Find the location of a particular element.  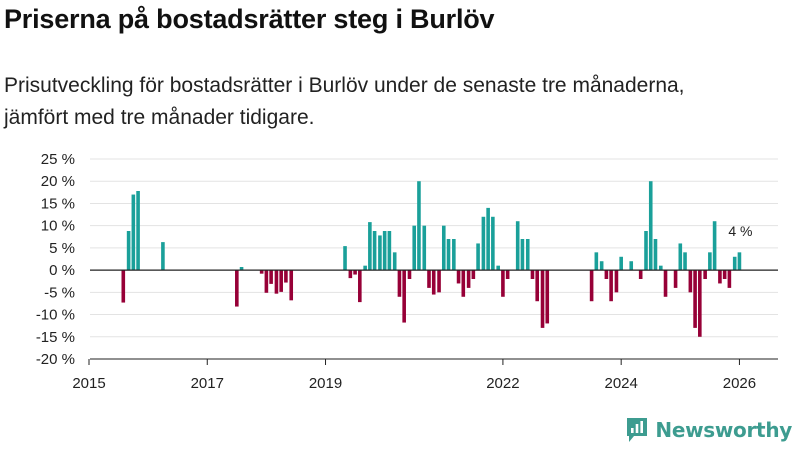

y-tick-label: 20 % is located at coordinates (58, 181).